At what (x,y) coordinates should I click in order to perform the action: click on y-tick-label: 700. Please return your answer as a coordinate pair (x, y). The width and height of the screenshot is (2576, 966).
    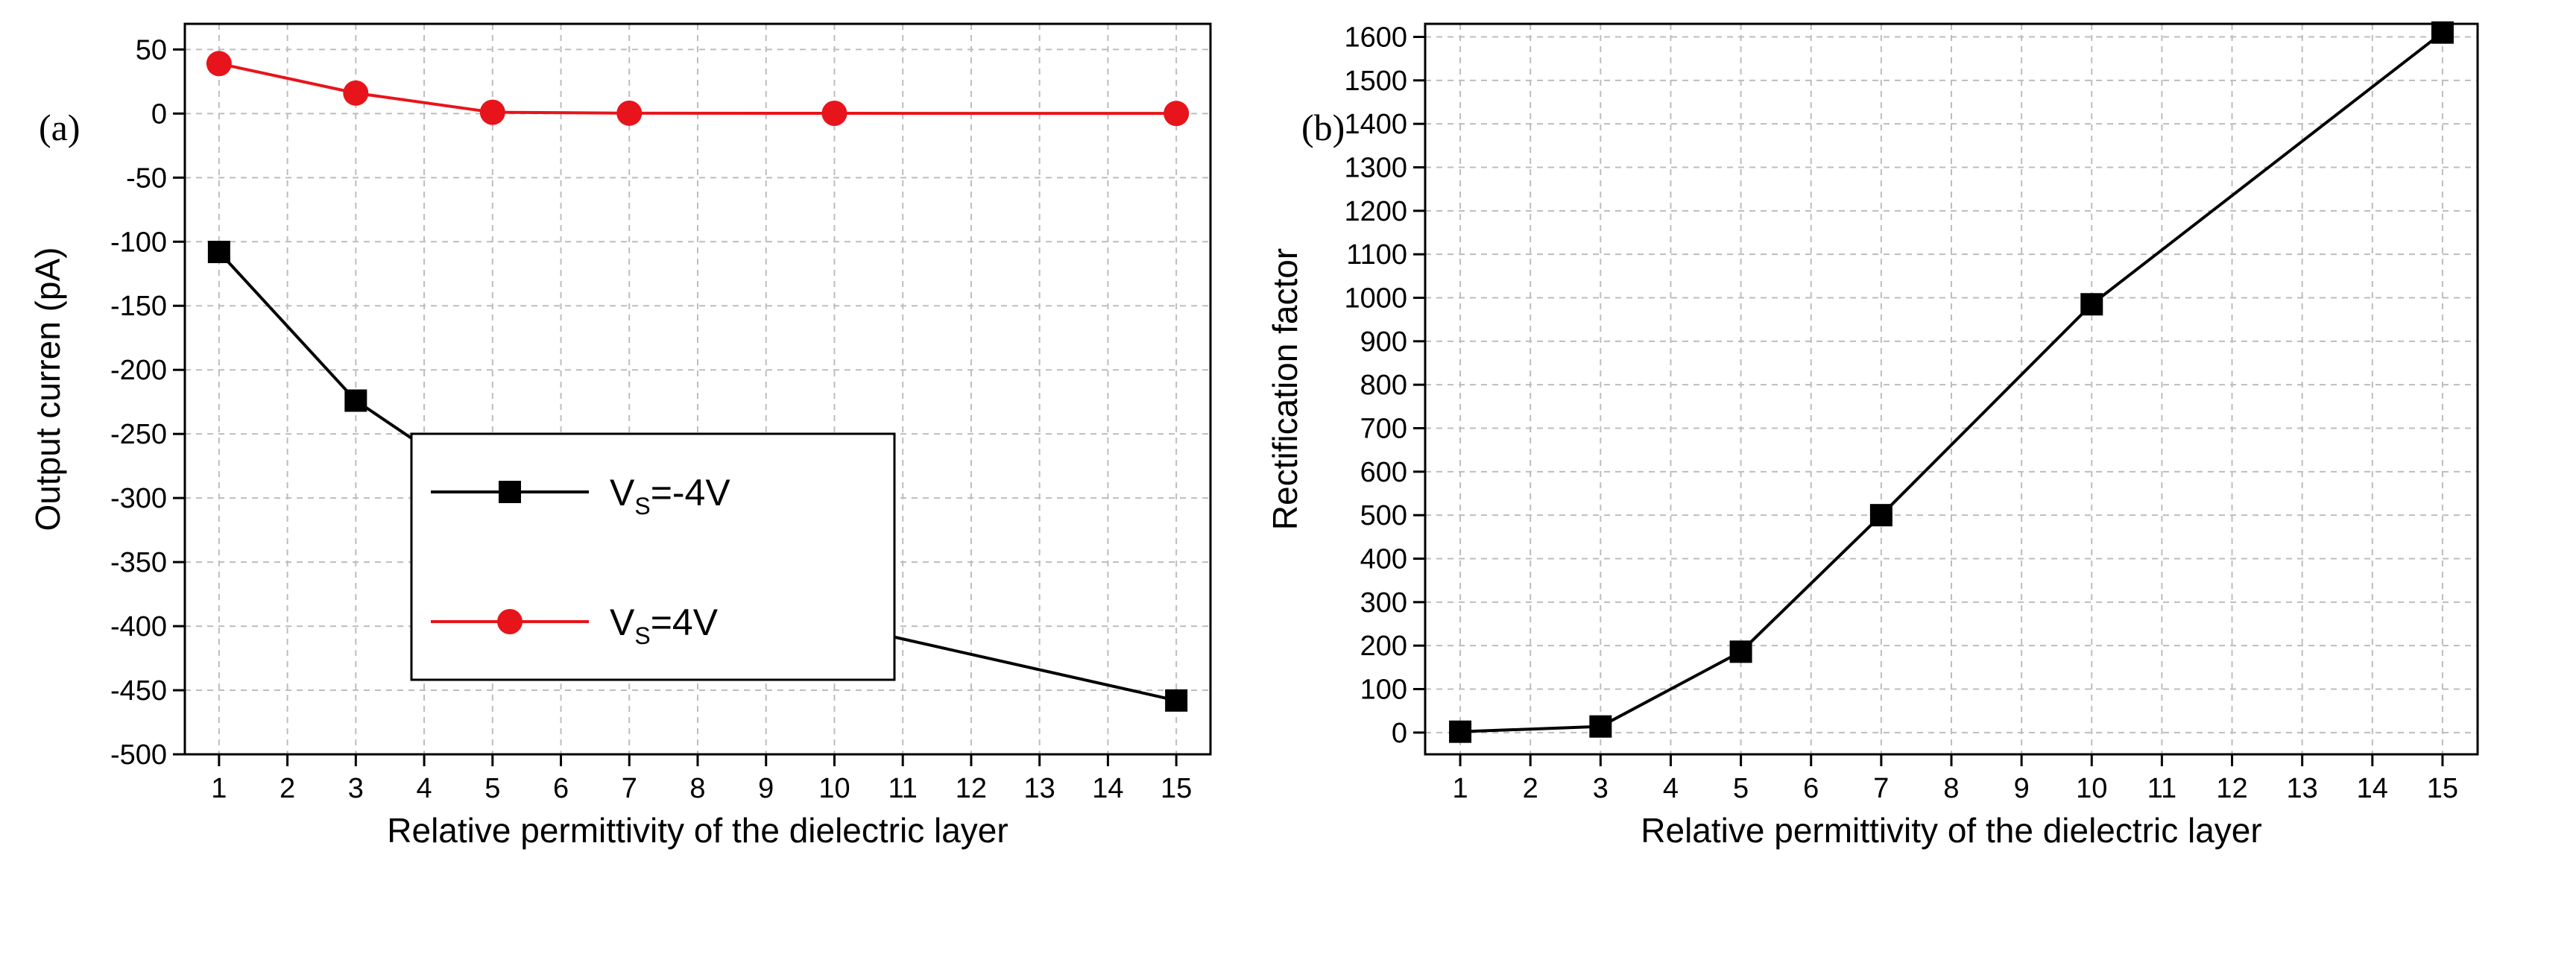
    Looking at the image, I should click on (1383, 429).